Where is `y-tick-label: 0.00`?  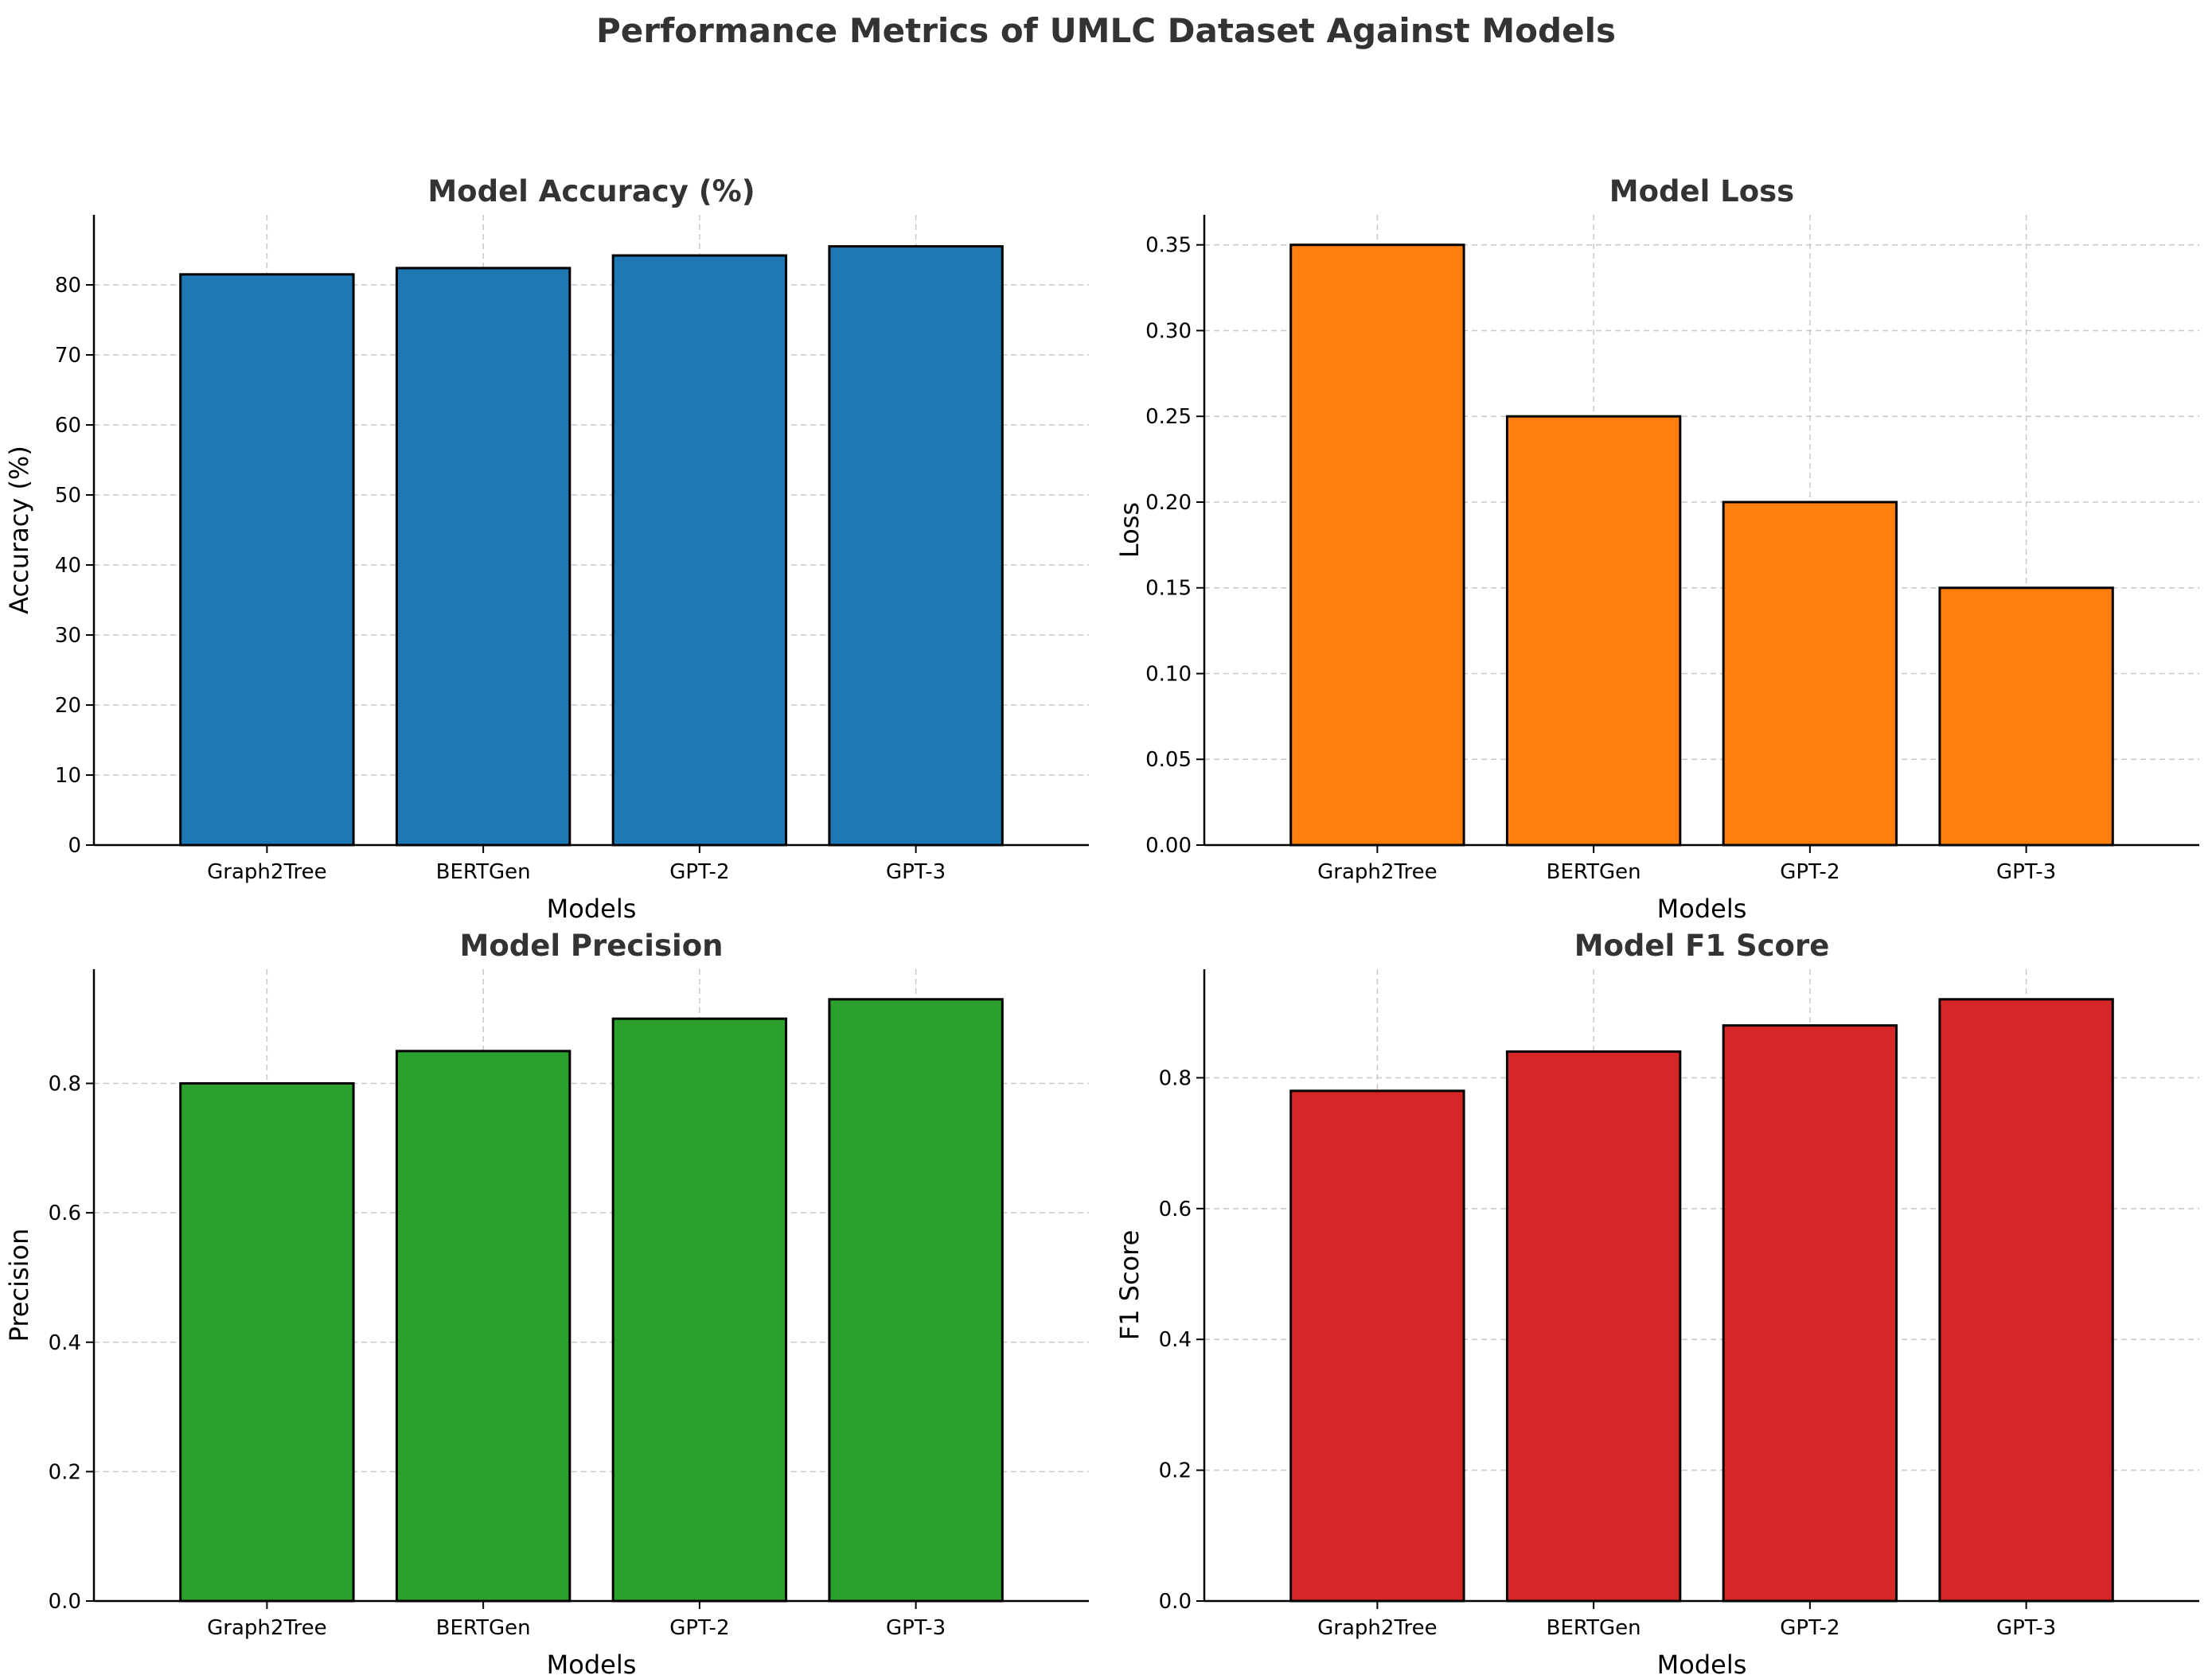 y-tick-label: 0.00 is located at coordinates (1168, 846).